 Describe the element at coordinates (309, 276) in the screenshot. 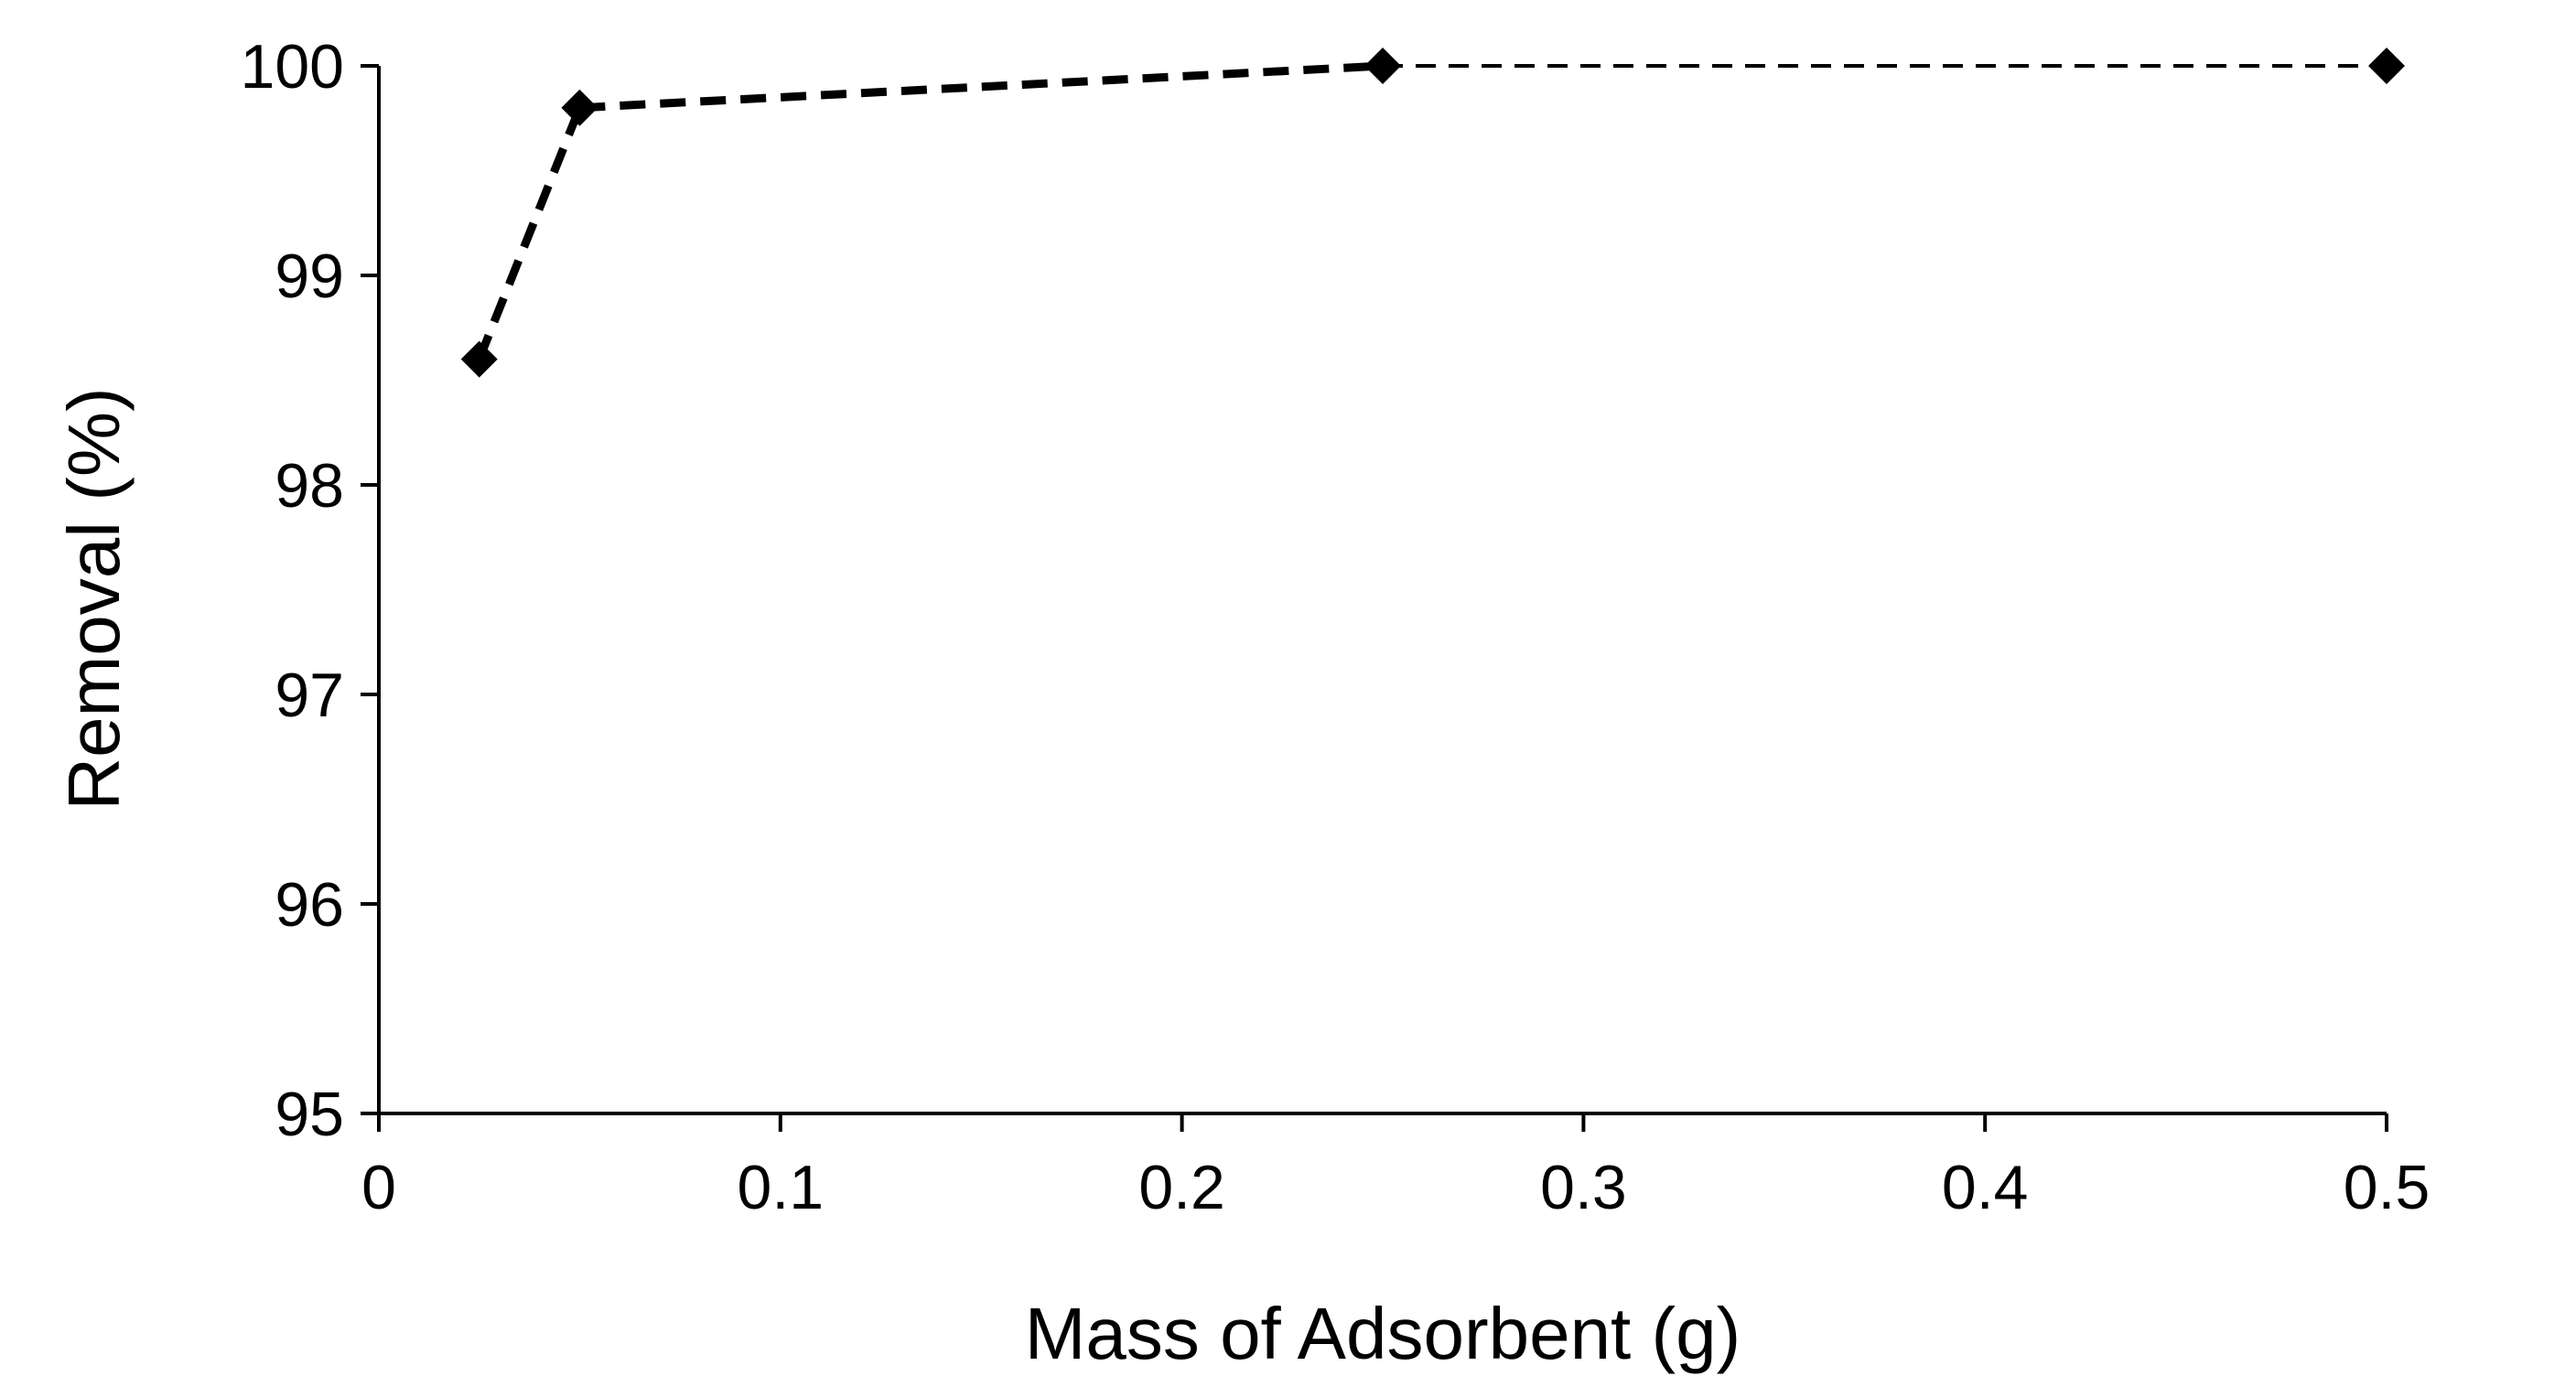

I see `y-tick-label: 99` at that location.